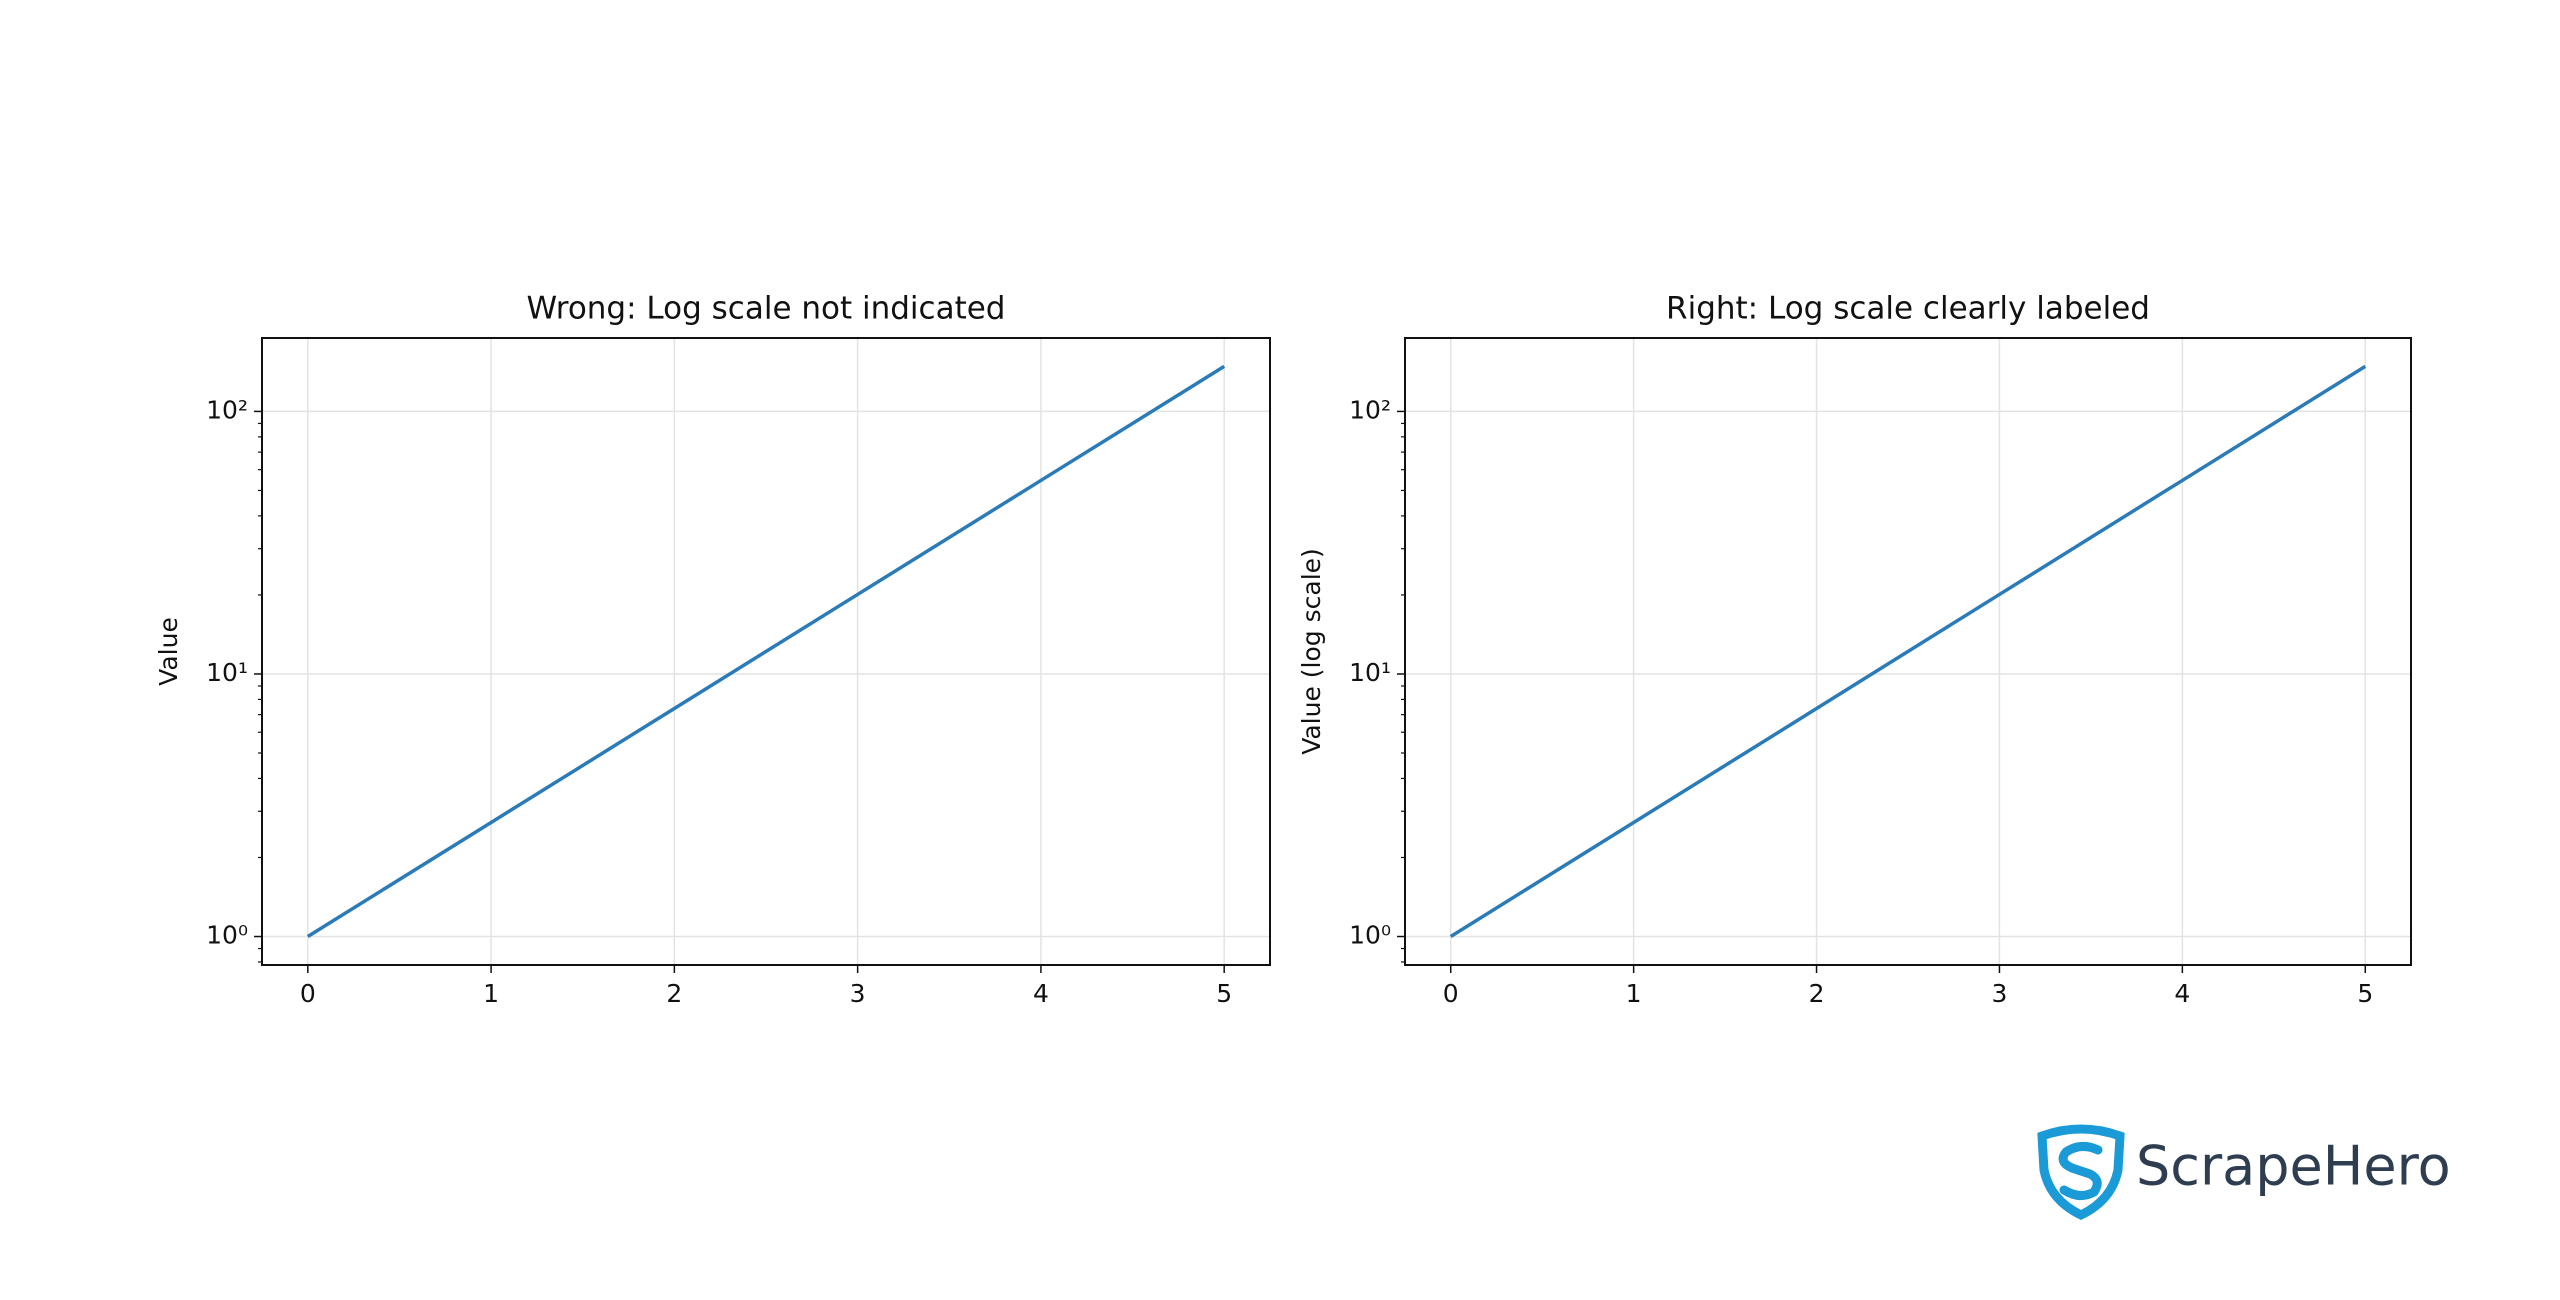 This screenshot has width=2560, height=1300. What do you see at coordinates (1311, 651) in the screenshot?
I see `y-axis-label: Value (log scale)` at bounding box center [1311, 651].